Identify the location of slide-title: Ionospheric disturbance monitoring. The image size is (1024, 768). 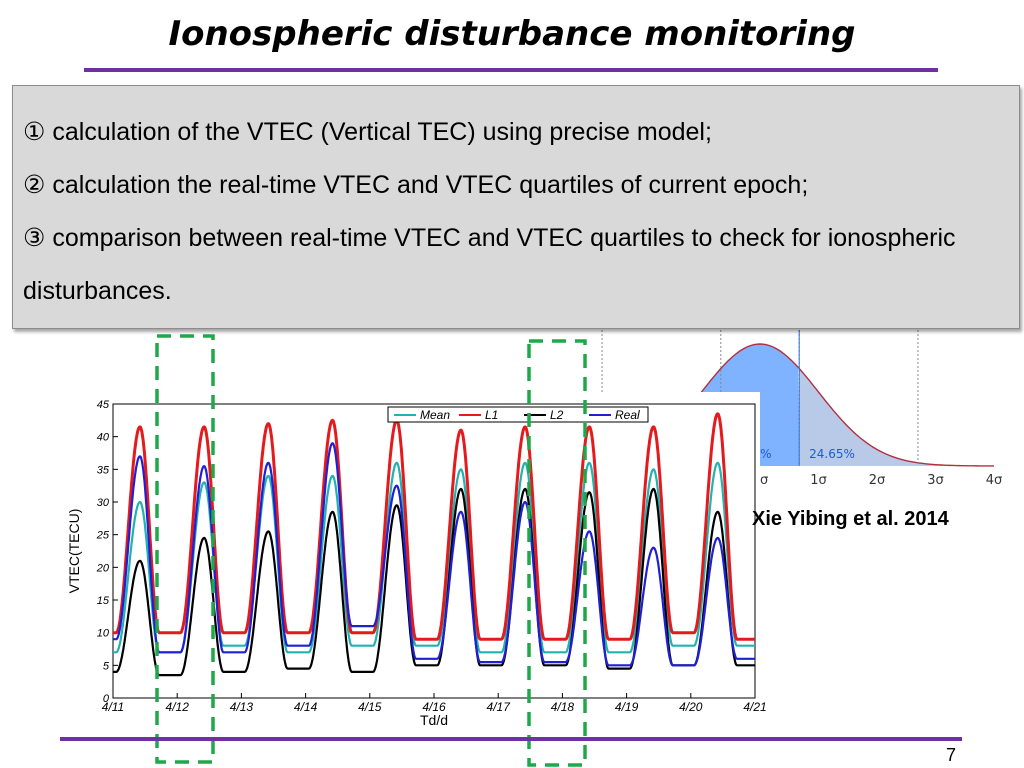
(512, 34).